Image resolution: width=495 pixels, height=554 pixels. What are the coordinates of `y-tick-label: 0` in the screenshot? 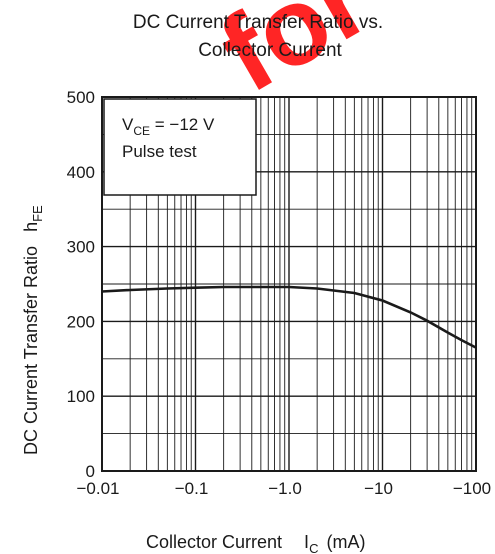 It's located at (90, 471).